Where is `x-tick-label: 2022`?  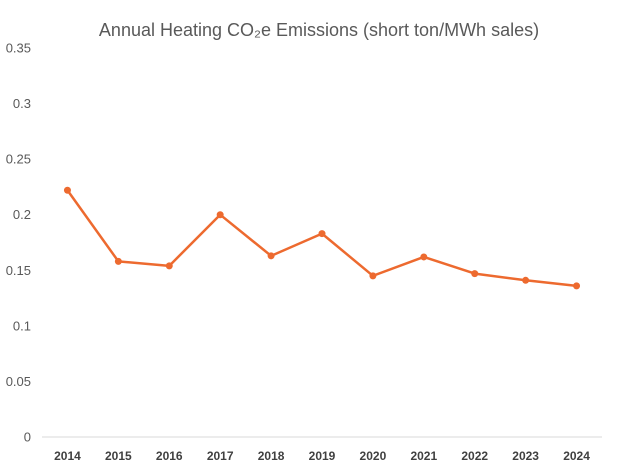 x-tick-label: 2022 is located at coordinates (474, 456).